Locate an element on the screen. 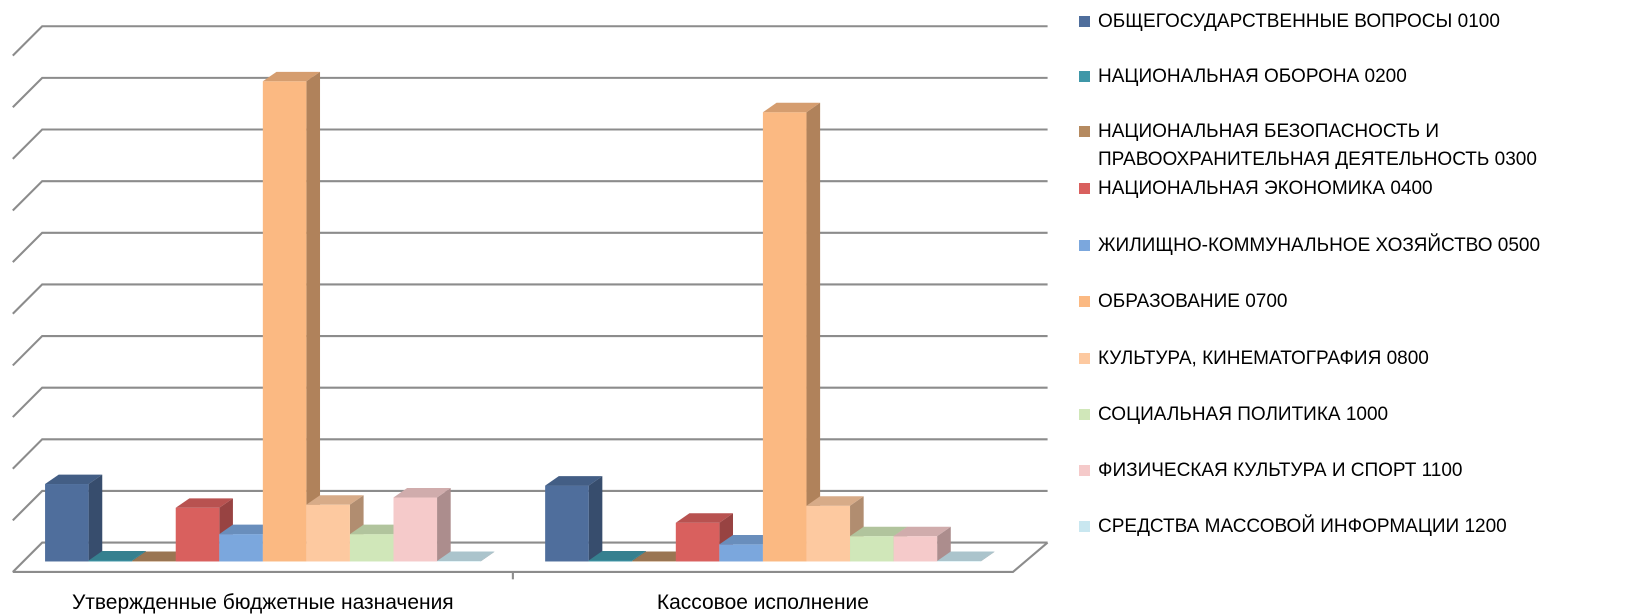 Image resolution: width=1646 pixels, height=615 pixels. legend-item: НАЦИОНАЛЬНАЯ ОБОРОНА 0200 is located at coordinates (1359, 77).